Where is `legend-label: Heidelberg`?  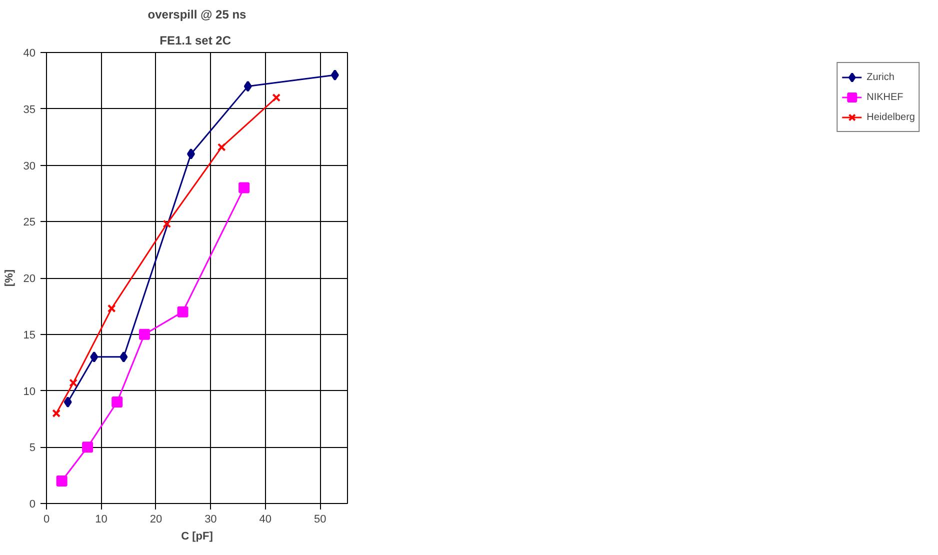
legend-label: Heidelberg is located at coordinates (890, 117).